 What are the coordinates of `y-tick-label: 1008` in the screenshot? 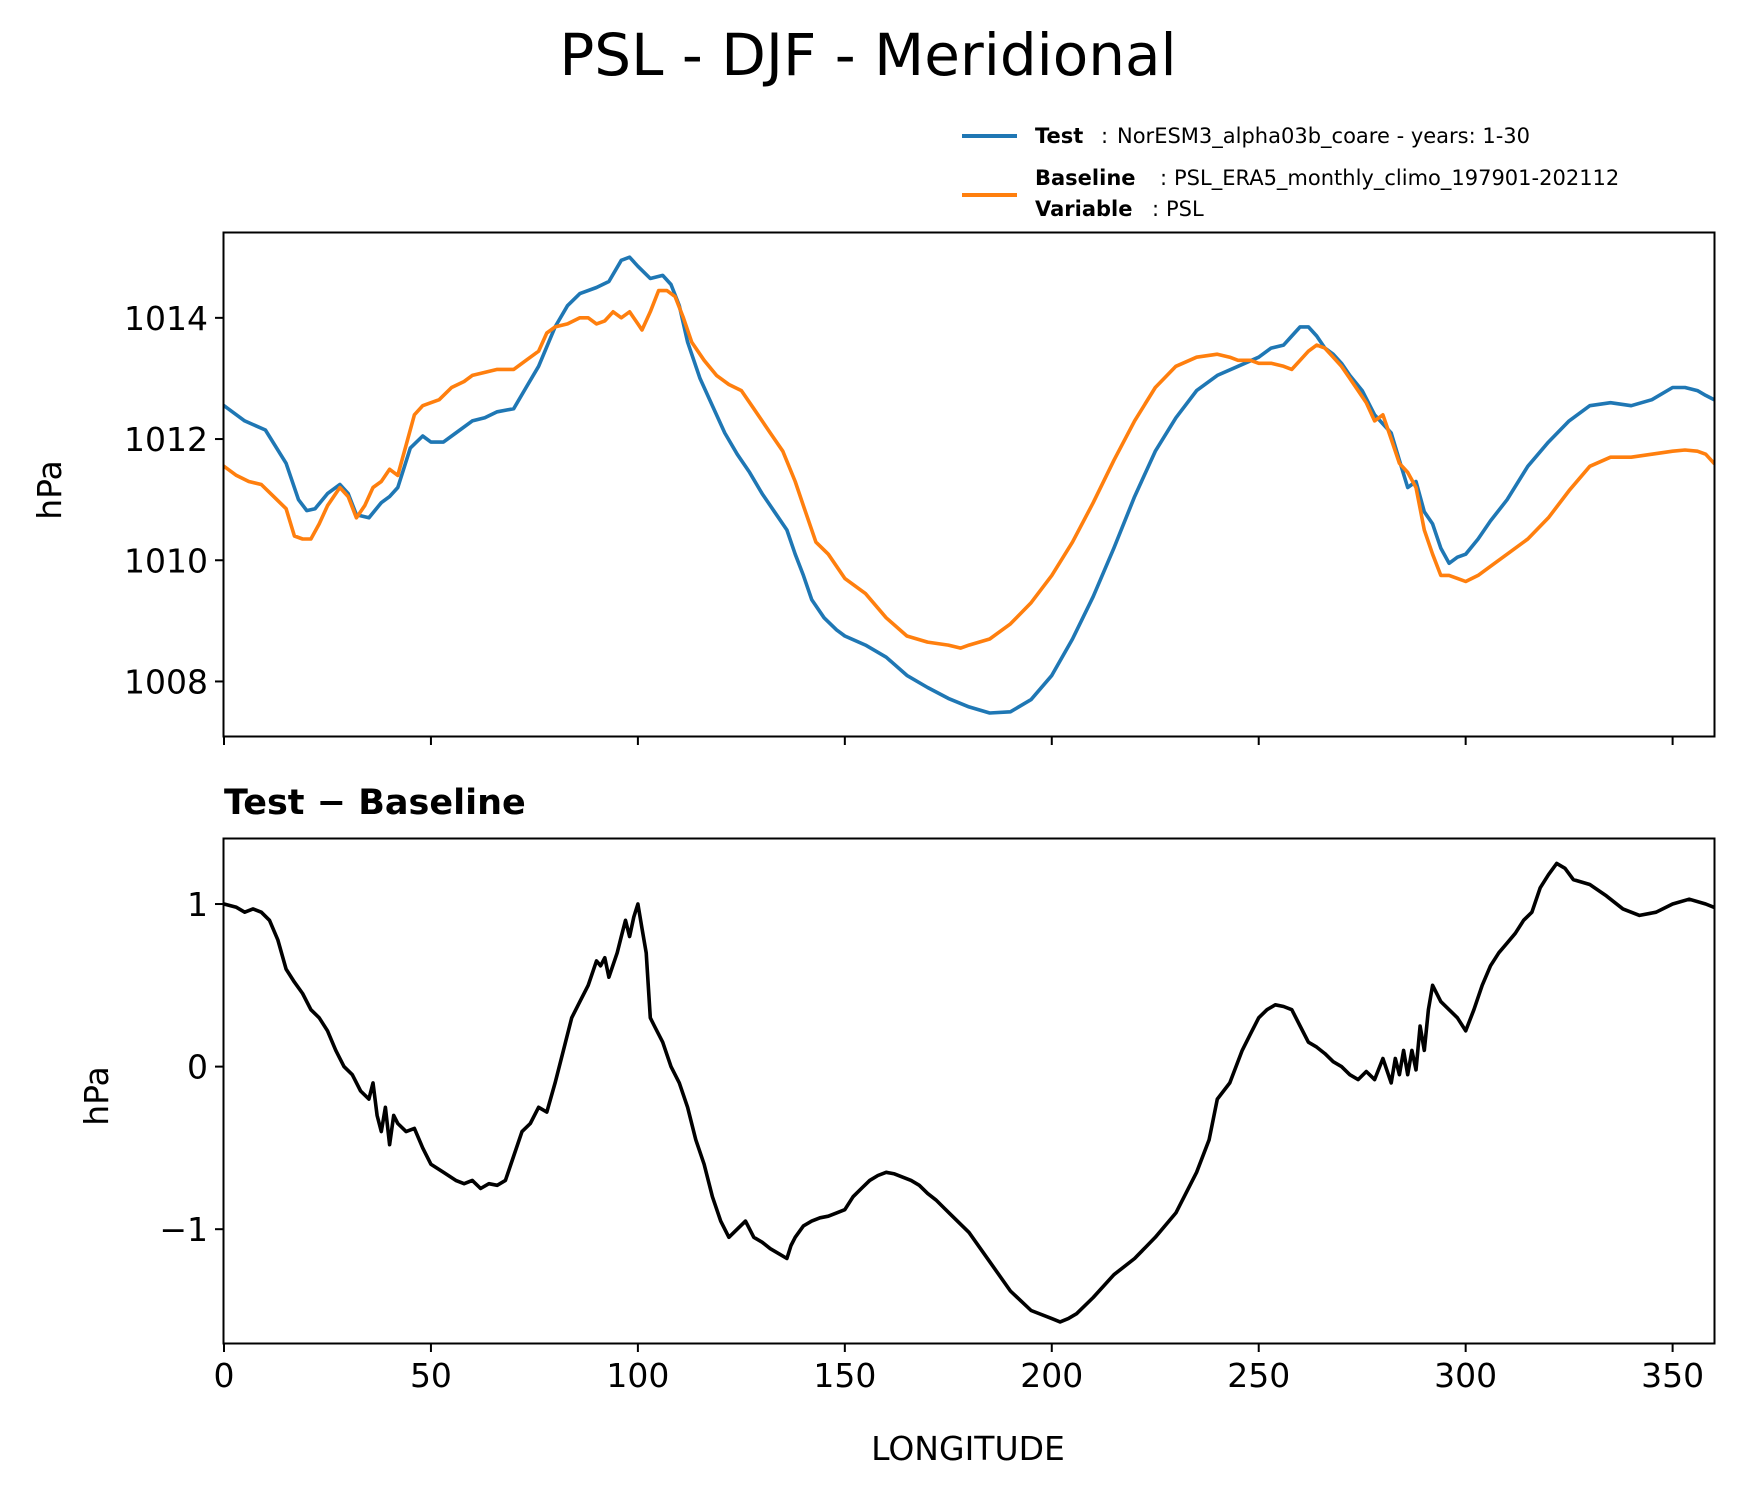 It's located at (166, 681).